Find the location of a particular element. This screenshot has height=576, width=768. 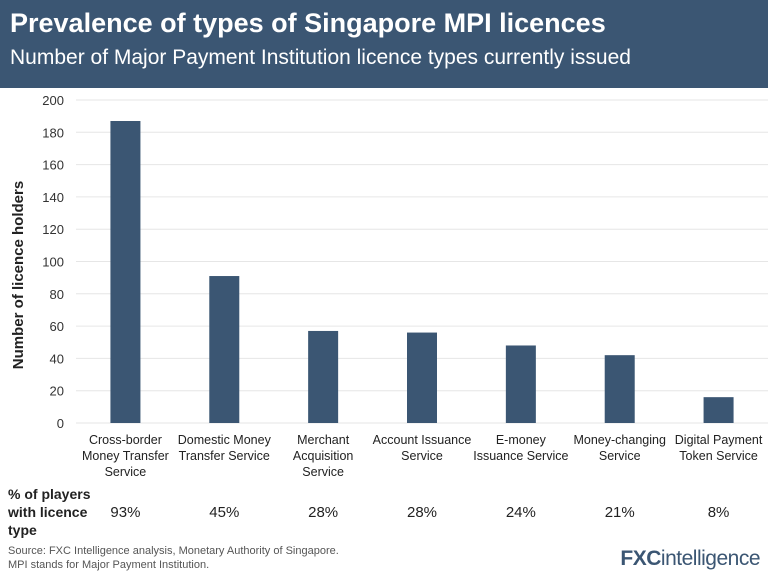

y-tick-label: 180 is located at coordinates (53, 132).